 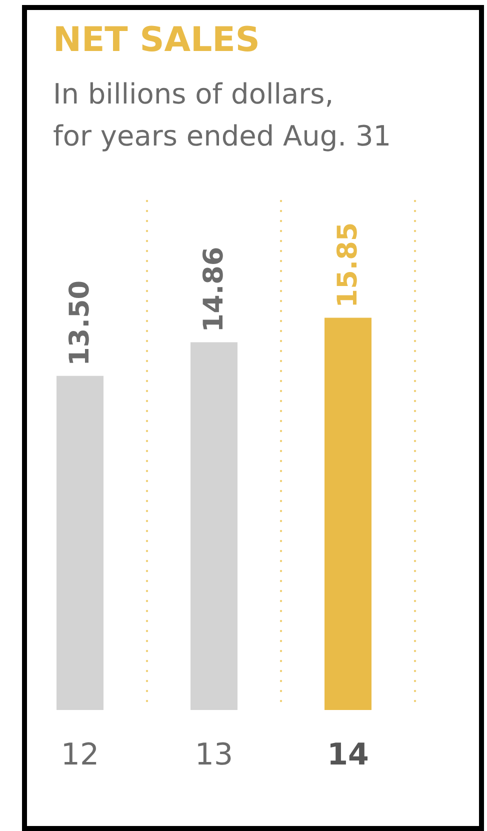 I want to click on chart-title: NET SALES, so click(x=156, y=40).